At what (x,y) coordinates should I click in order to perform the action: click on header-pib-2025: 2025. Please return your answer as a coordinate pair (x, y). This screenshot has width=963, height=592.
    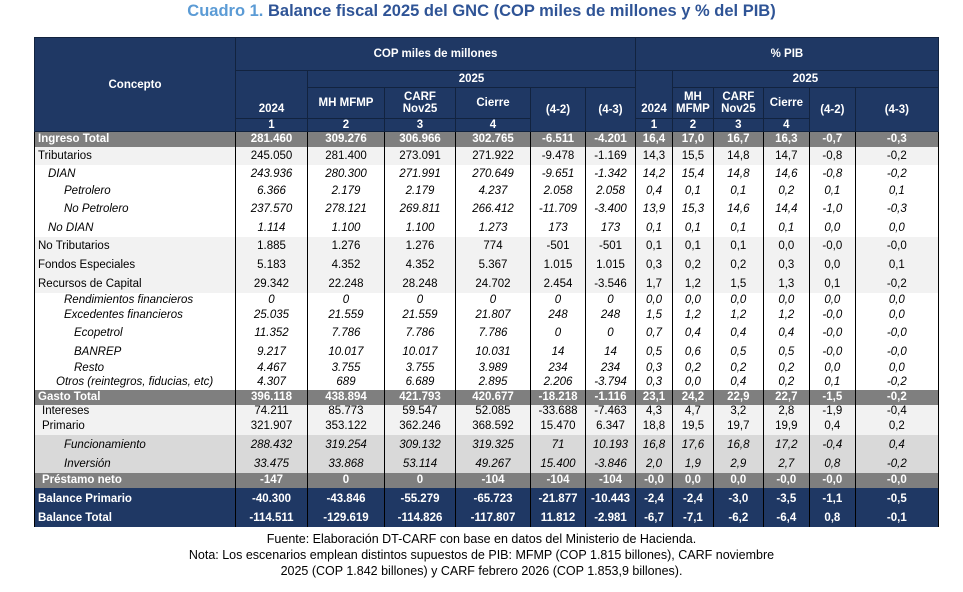
    Looking at the image, I should click on (805, 79).